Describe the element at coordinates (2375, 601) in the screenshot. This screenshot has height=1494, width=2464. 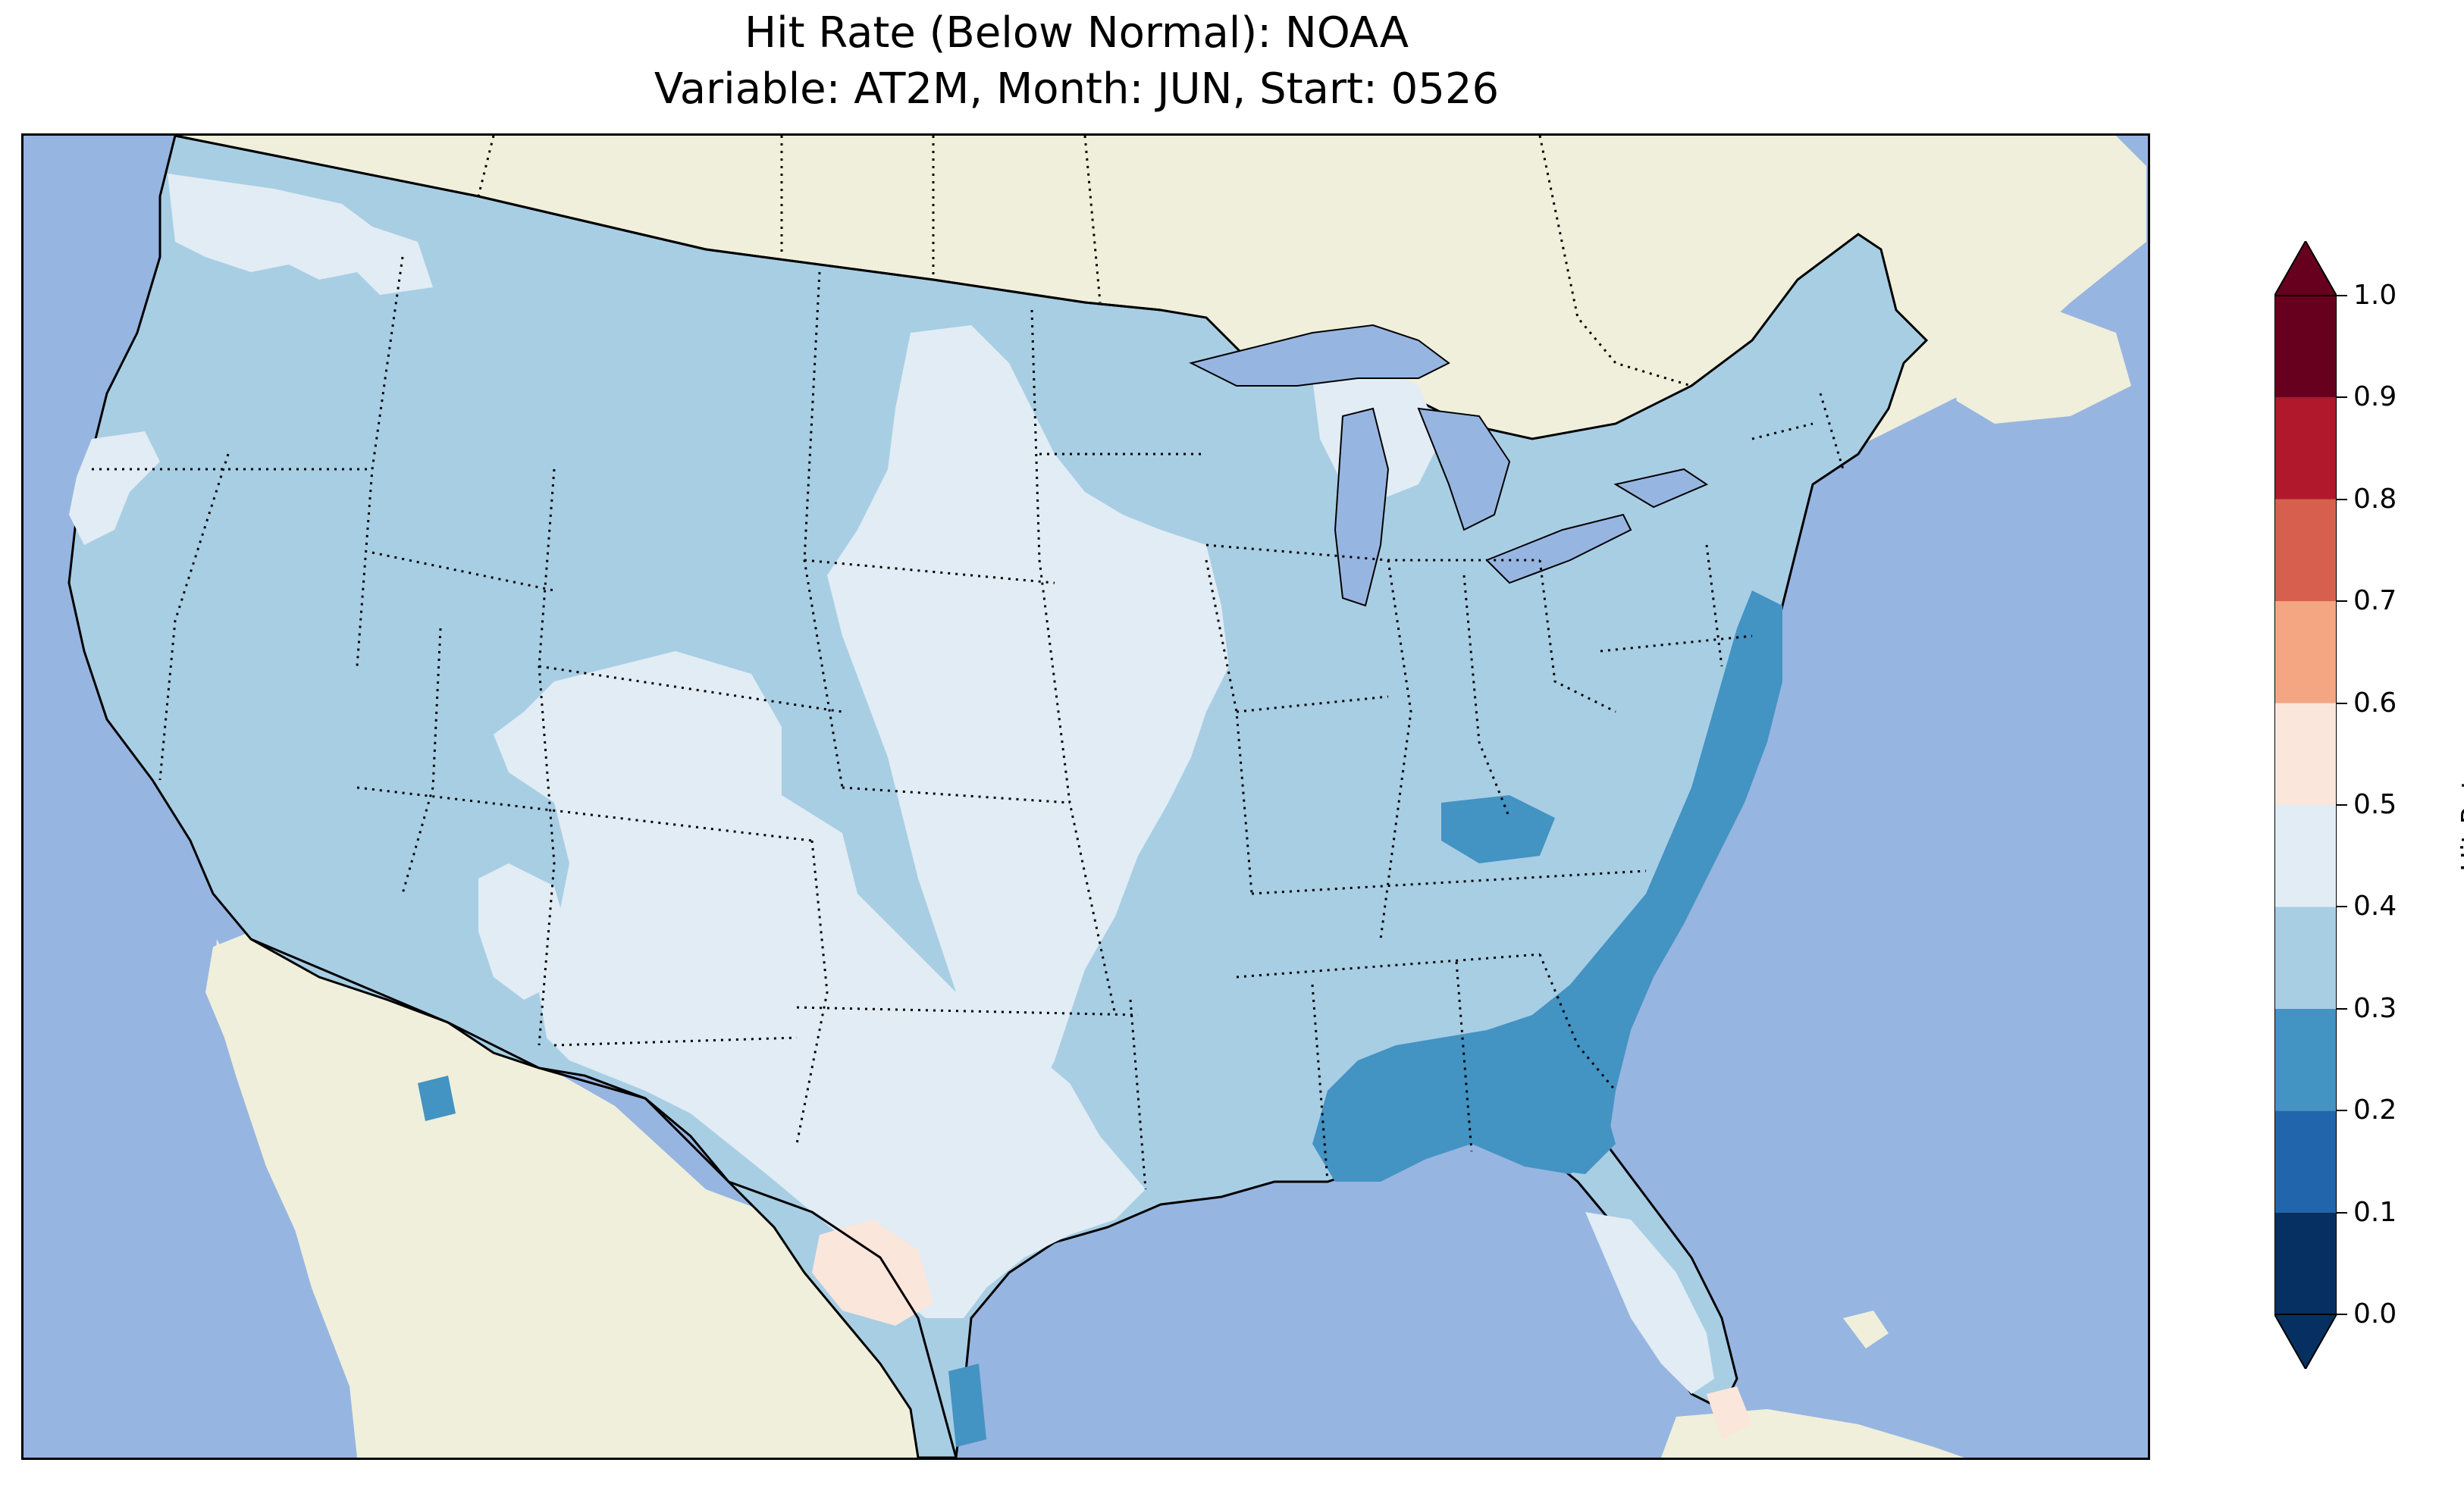
I see `colorbar-tick-label: 0.7` at that location.